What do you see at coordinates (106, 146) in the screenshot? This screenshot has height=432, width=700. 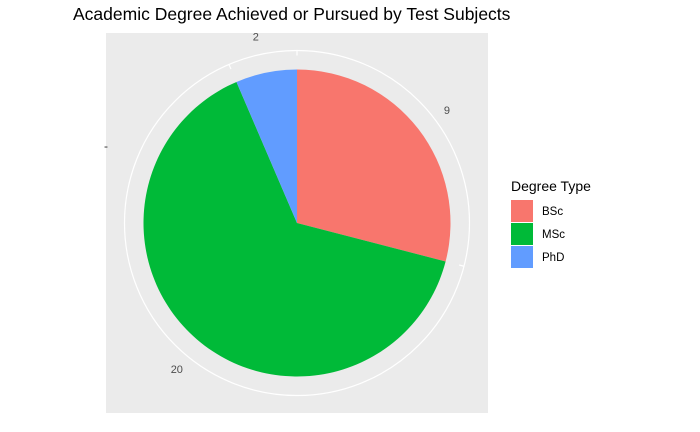 I see `y-axis-tick: -` at bounding box center [106, 146].